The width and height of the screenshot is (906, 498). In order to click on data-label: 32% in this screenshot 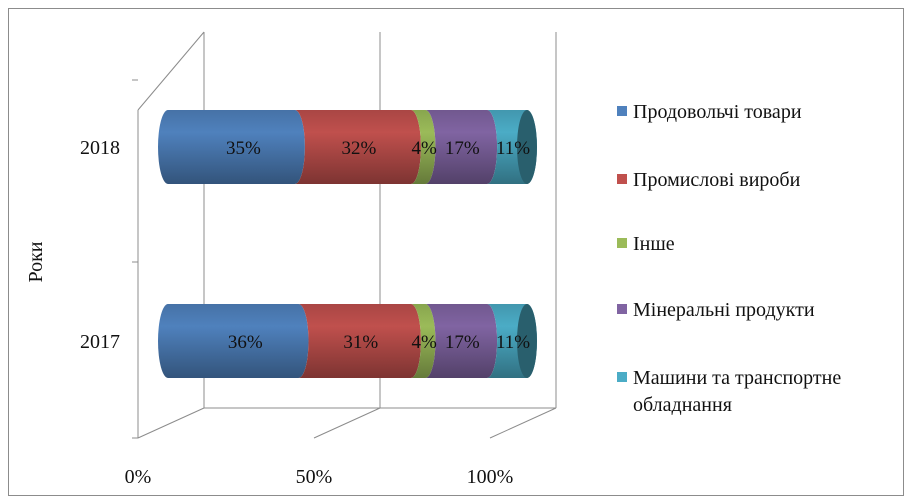, I will do `click(359, 148)`.